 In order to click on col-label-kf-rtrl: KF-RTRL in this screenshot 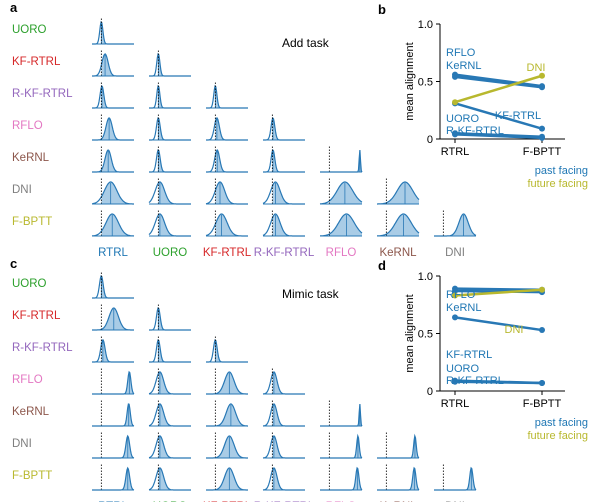, I will do `click(227, 253)`.